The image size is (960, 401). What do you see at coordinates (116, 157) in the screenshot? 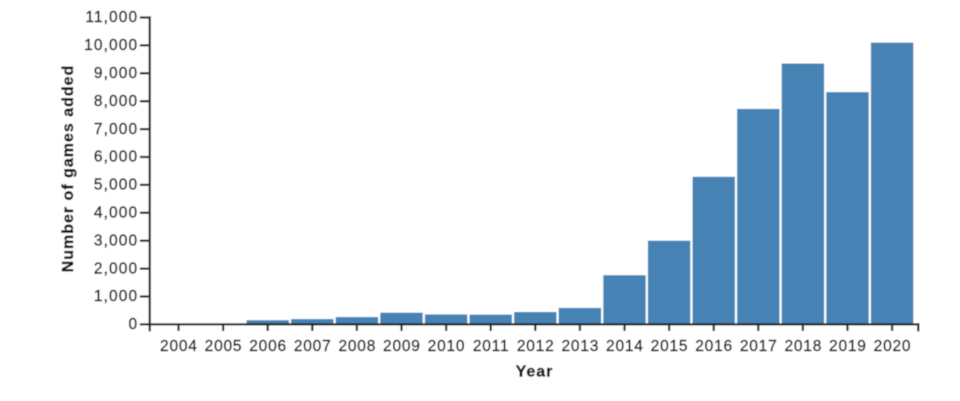
I see `svg-text: 6,000` at bounding box center [116, 157].